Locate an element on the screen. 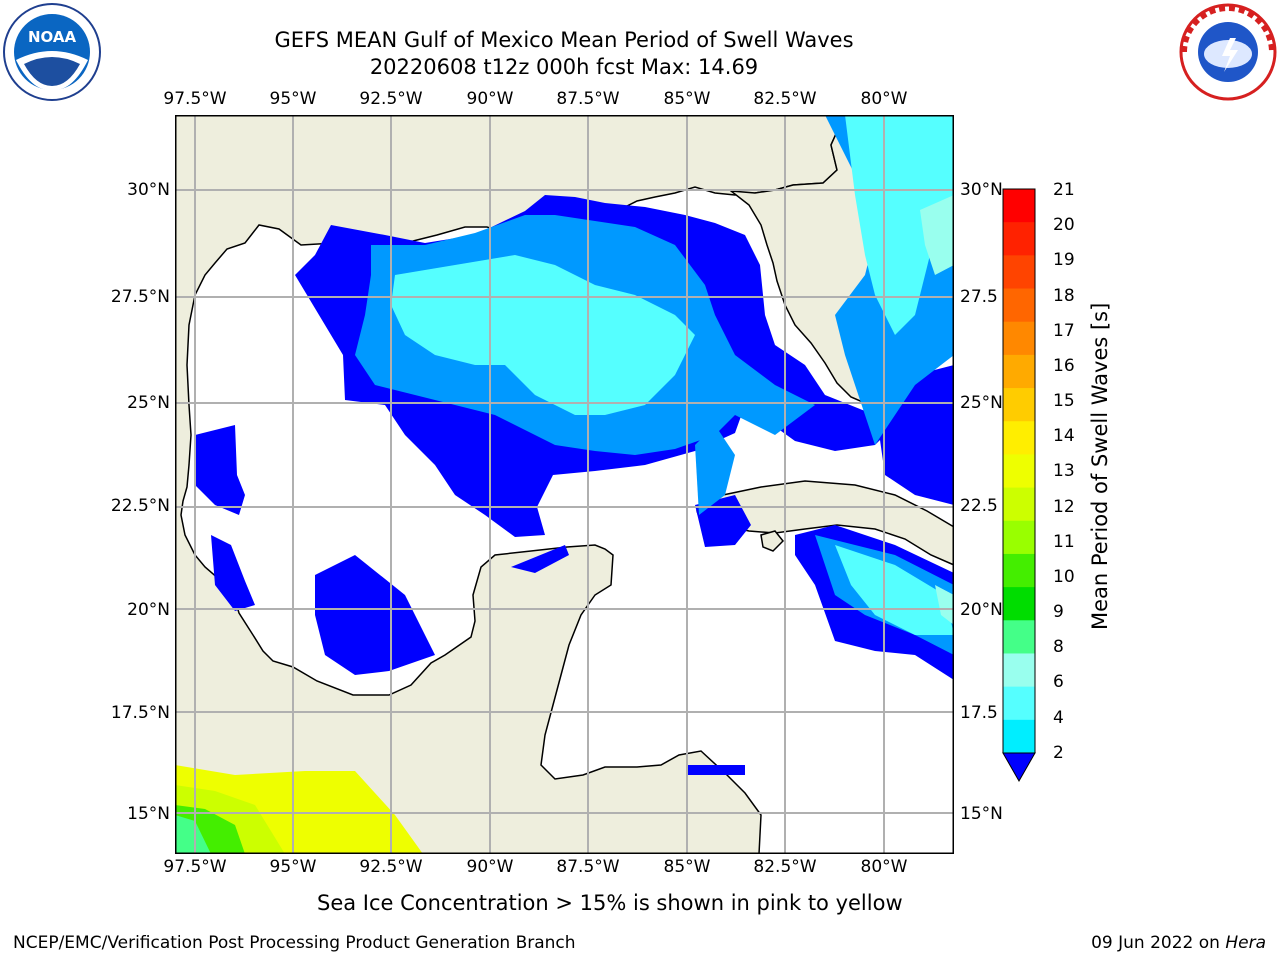 The height and width of the screenshot is (960, 1280). lat-label-right: 27.5 is located at coordinates (979, 297).